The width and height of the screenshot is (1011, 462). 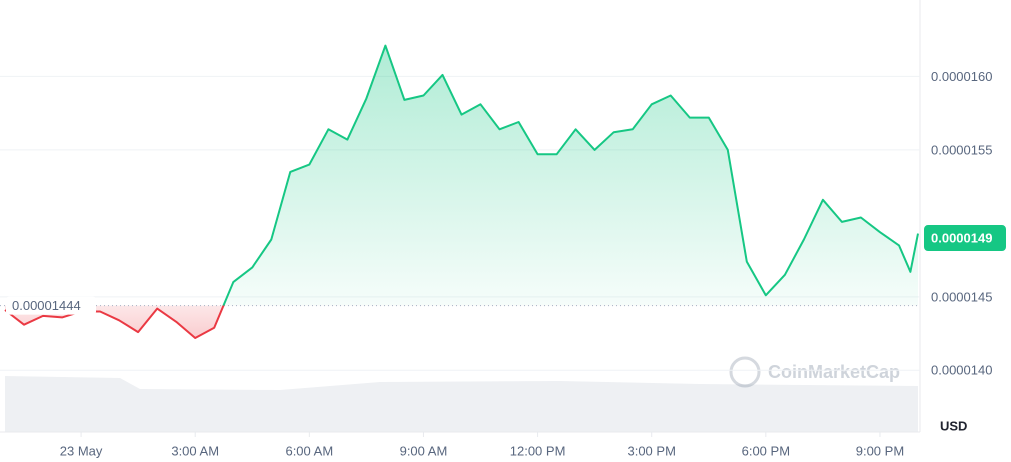 What do you see at coordinates (961, 296) in the screenshot?
I see `y-tick-label: 0.0000145` at bounding box center [961, 296].